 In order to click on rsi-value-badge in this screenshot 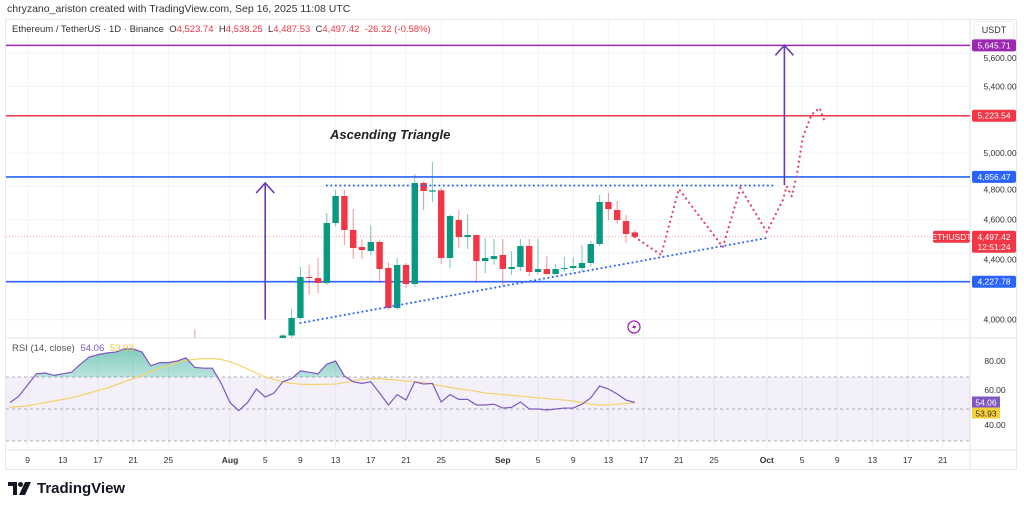, I will do `click(986, 402)`.